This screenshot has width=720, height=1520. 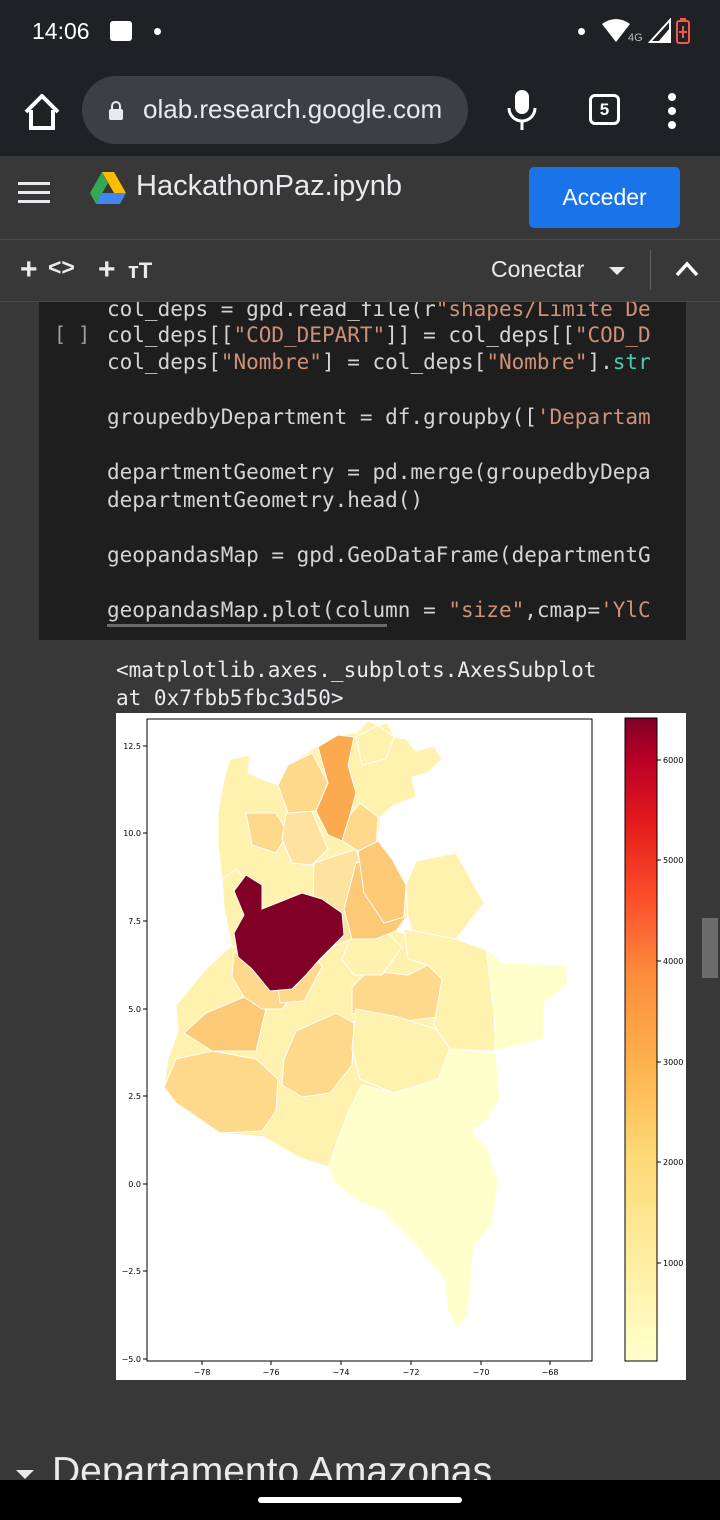 What do you see at coordinates (673, 760) in the screenshot?
I see `colorbar-tick-label: 6000` at bounding box center [673, 760].